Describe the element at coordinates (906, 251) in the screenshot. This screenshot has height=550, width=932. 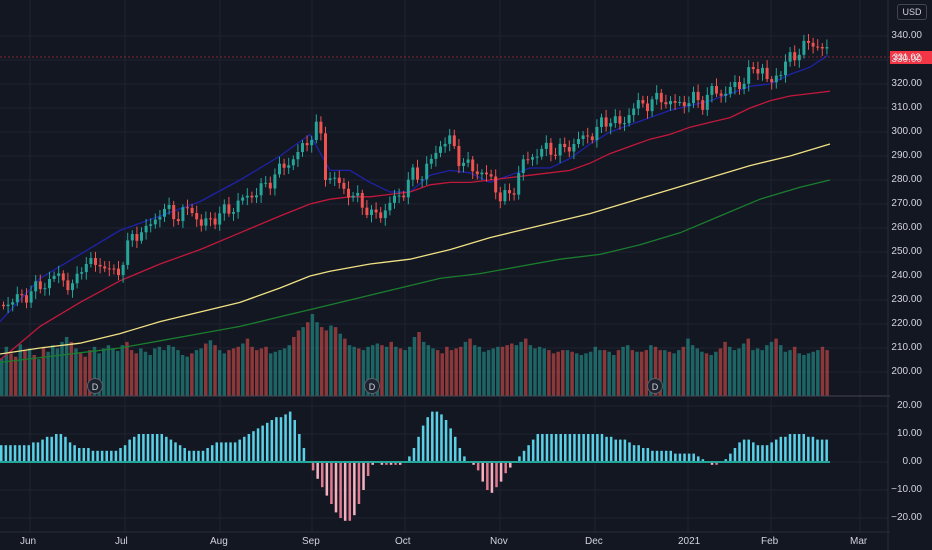
I see `price-tick-label: 250.00` at that location.